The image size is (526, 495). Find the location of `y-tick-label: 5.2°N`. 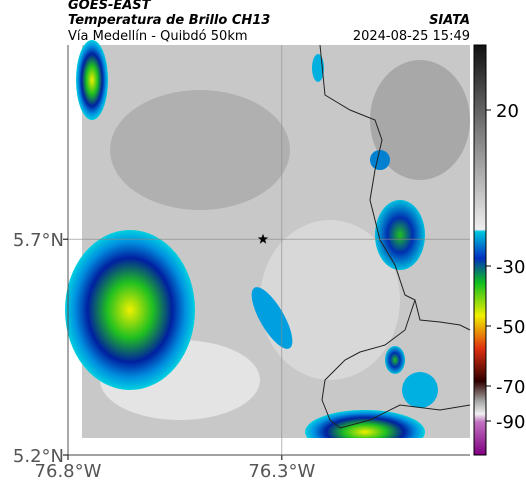

y-tick-label: 5.2°N is located at coordinates (38, 456).